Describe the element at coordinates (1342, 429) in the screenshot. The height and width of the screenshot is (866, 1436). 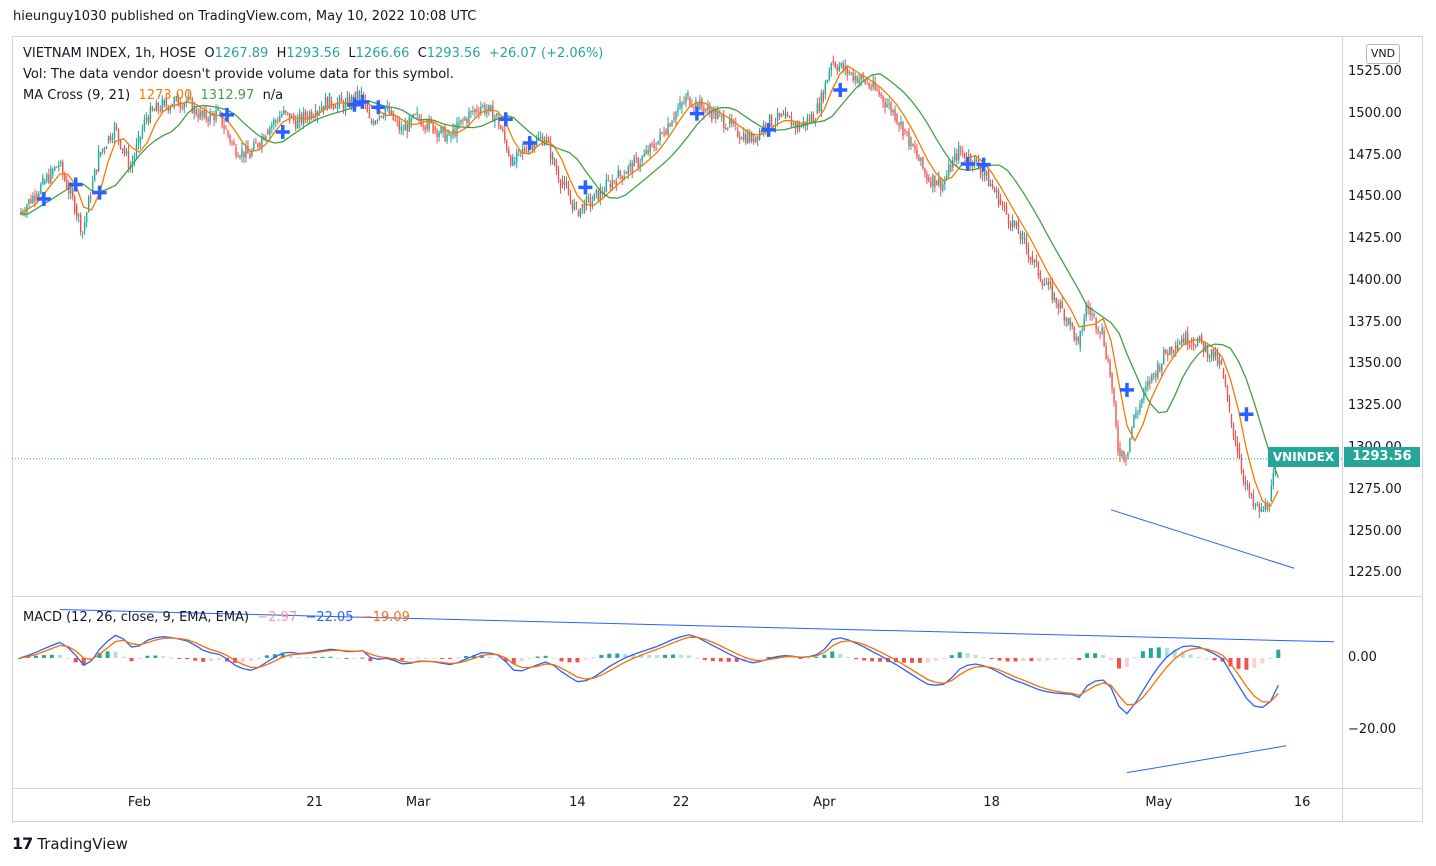
I see `price-scale-border` at that location.